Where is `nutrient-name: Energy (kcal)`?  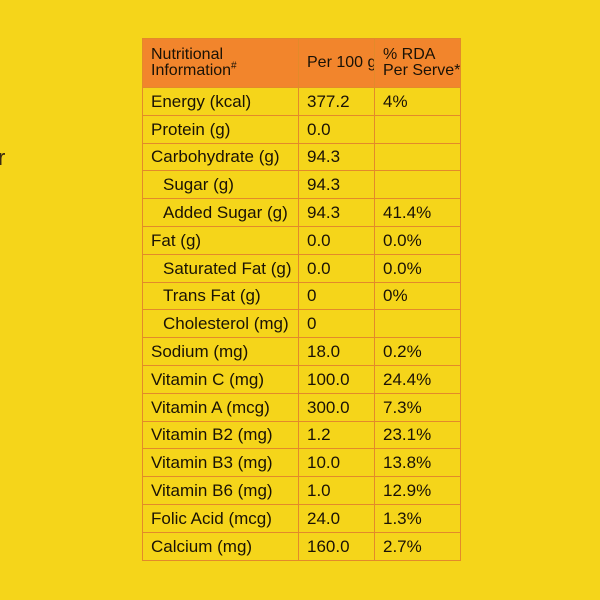
nutrient-name: Energy (kcal) is located at coordinates (220, 101).